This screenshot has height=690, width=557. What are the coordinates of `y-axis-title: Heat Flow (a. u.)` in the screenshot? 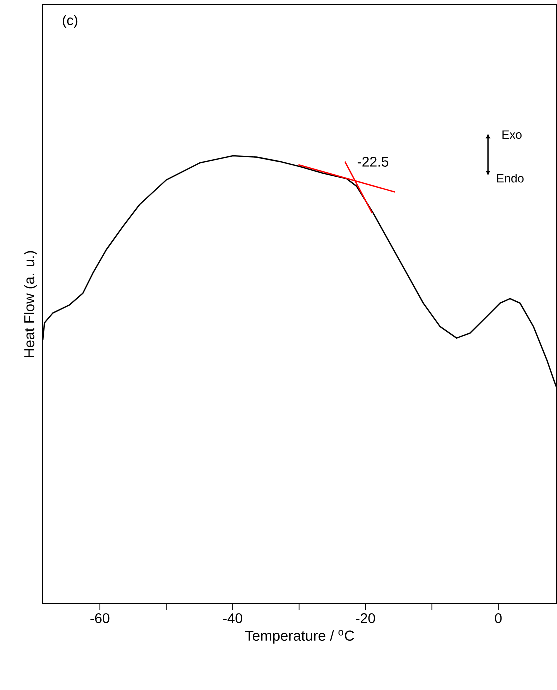 It's located at (31, 304).